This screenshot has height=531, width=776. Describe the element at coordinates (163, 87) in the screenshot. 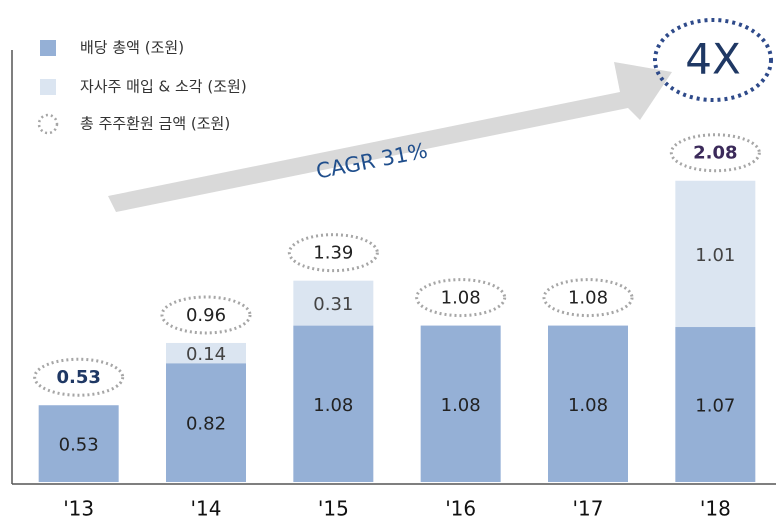

I see `legend-label: 자사주 매입 & 소각 (조원)` at that location.